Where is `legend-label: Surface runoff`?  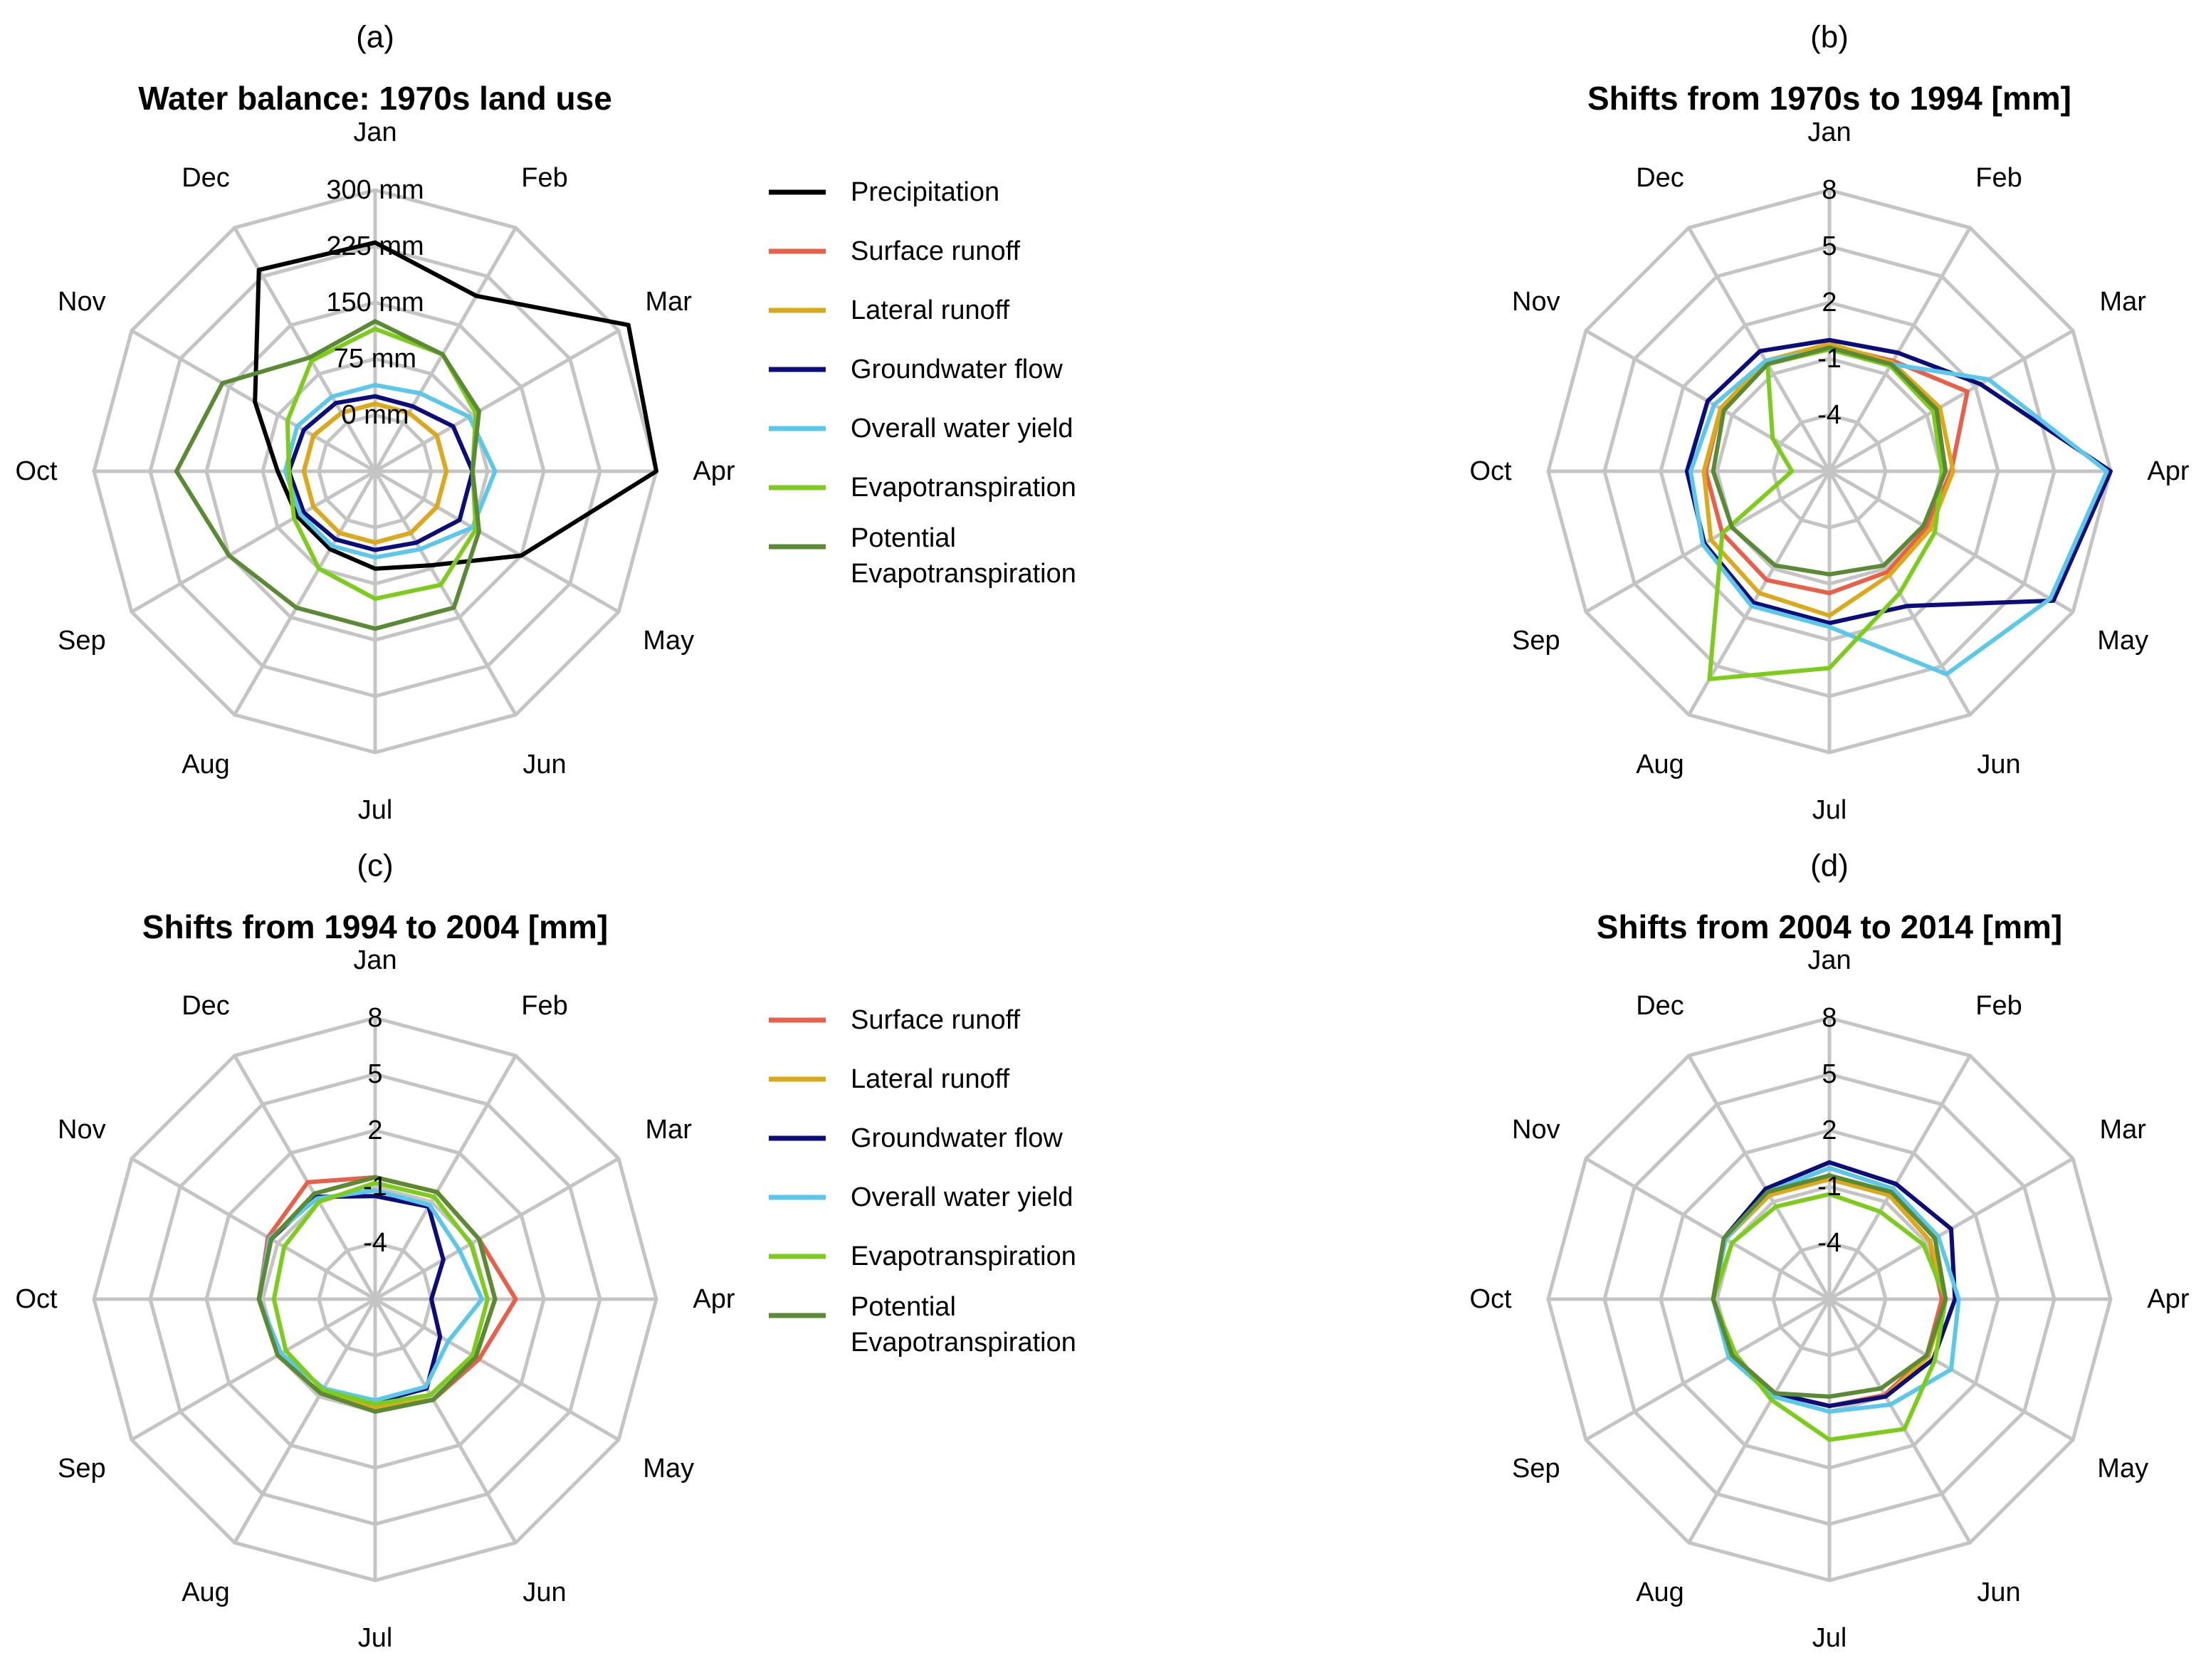
legend-label: Surface runoff is located at coordinates (935, 1020).